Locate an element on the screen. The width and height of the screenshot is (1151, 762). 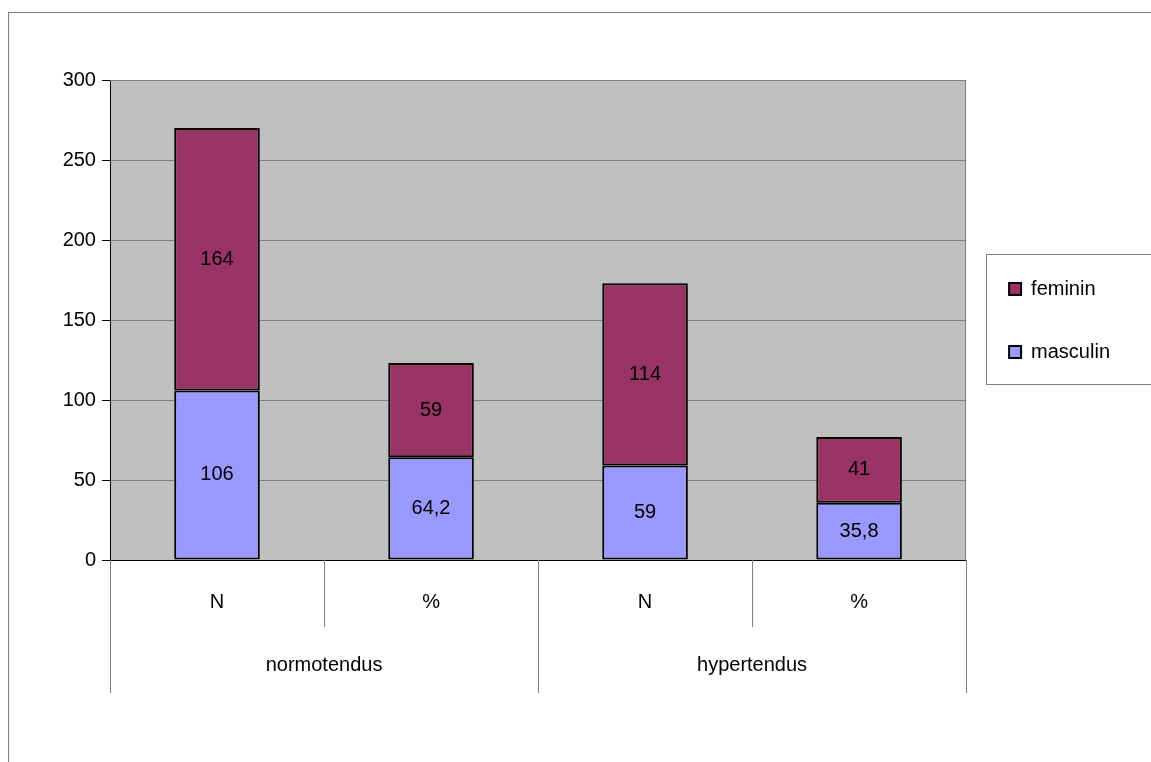
data-label: 35,8 is located at coordinates (859, 529).